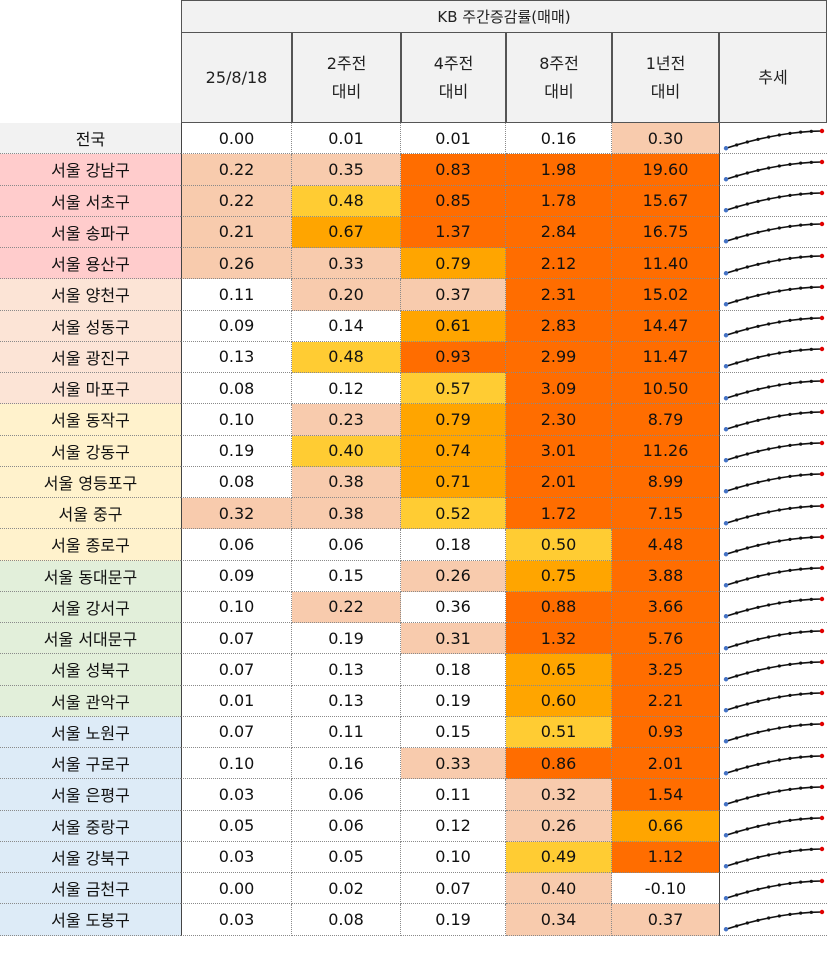  What do you see at coordinates (346, 63) in the screenshot?
I see `column-header-line1: 2주전` at bounding box center [346, 63].